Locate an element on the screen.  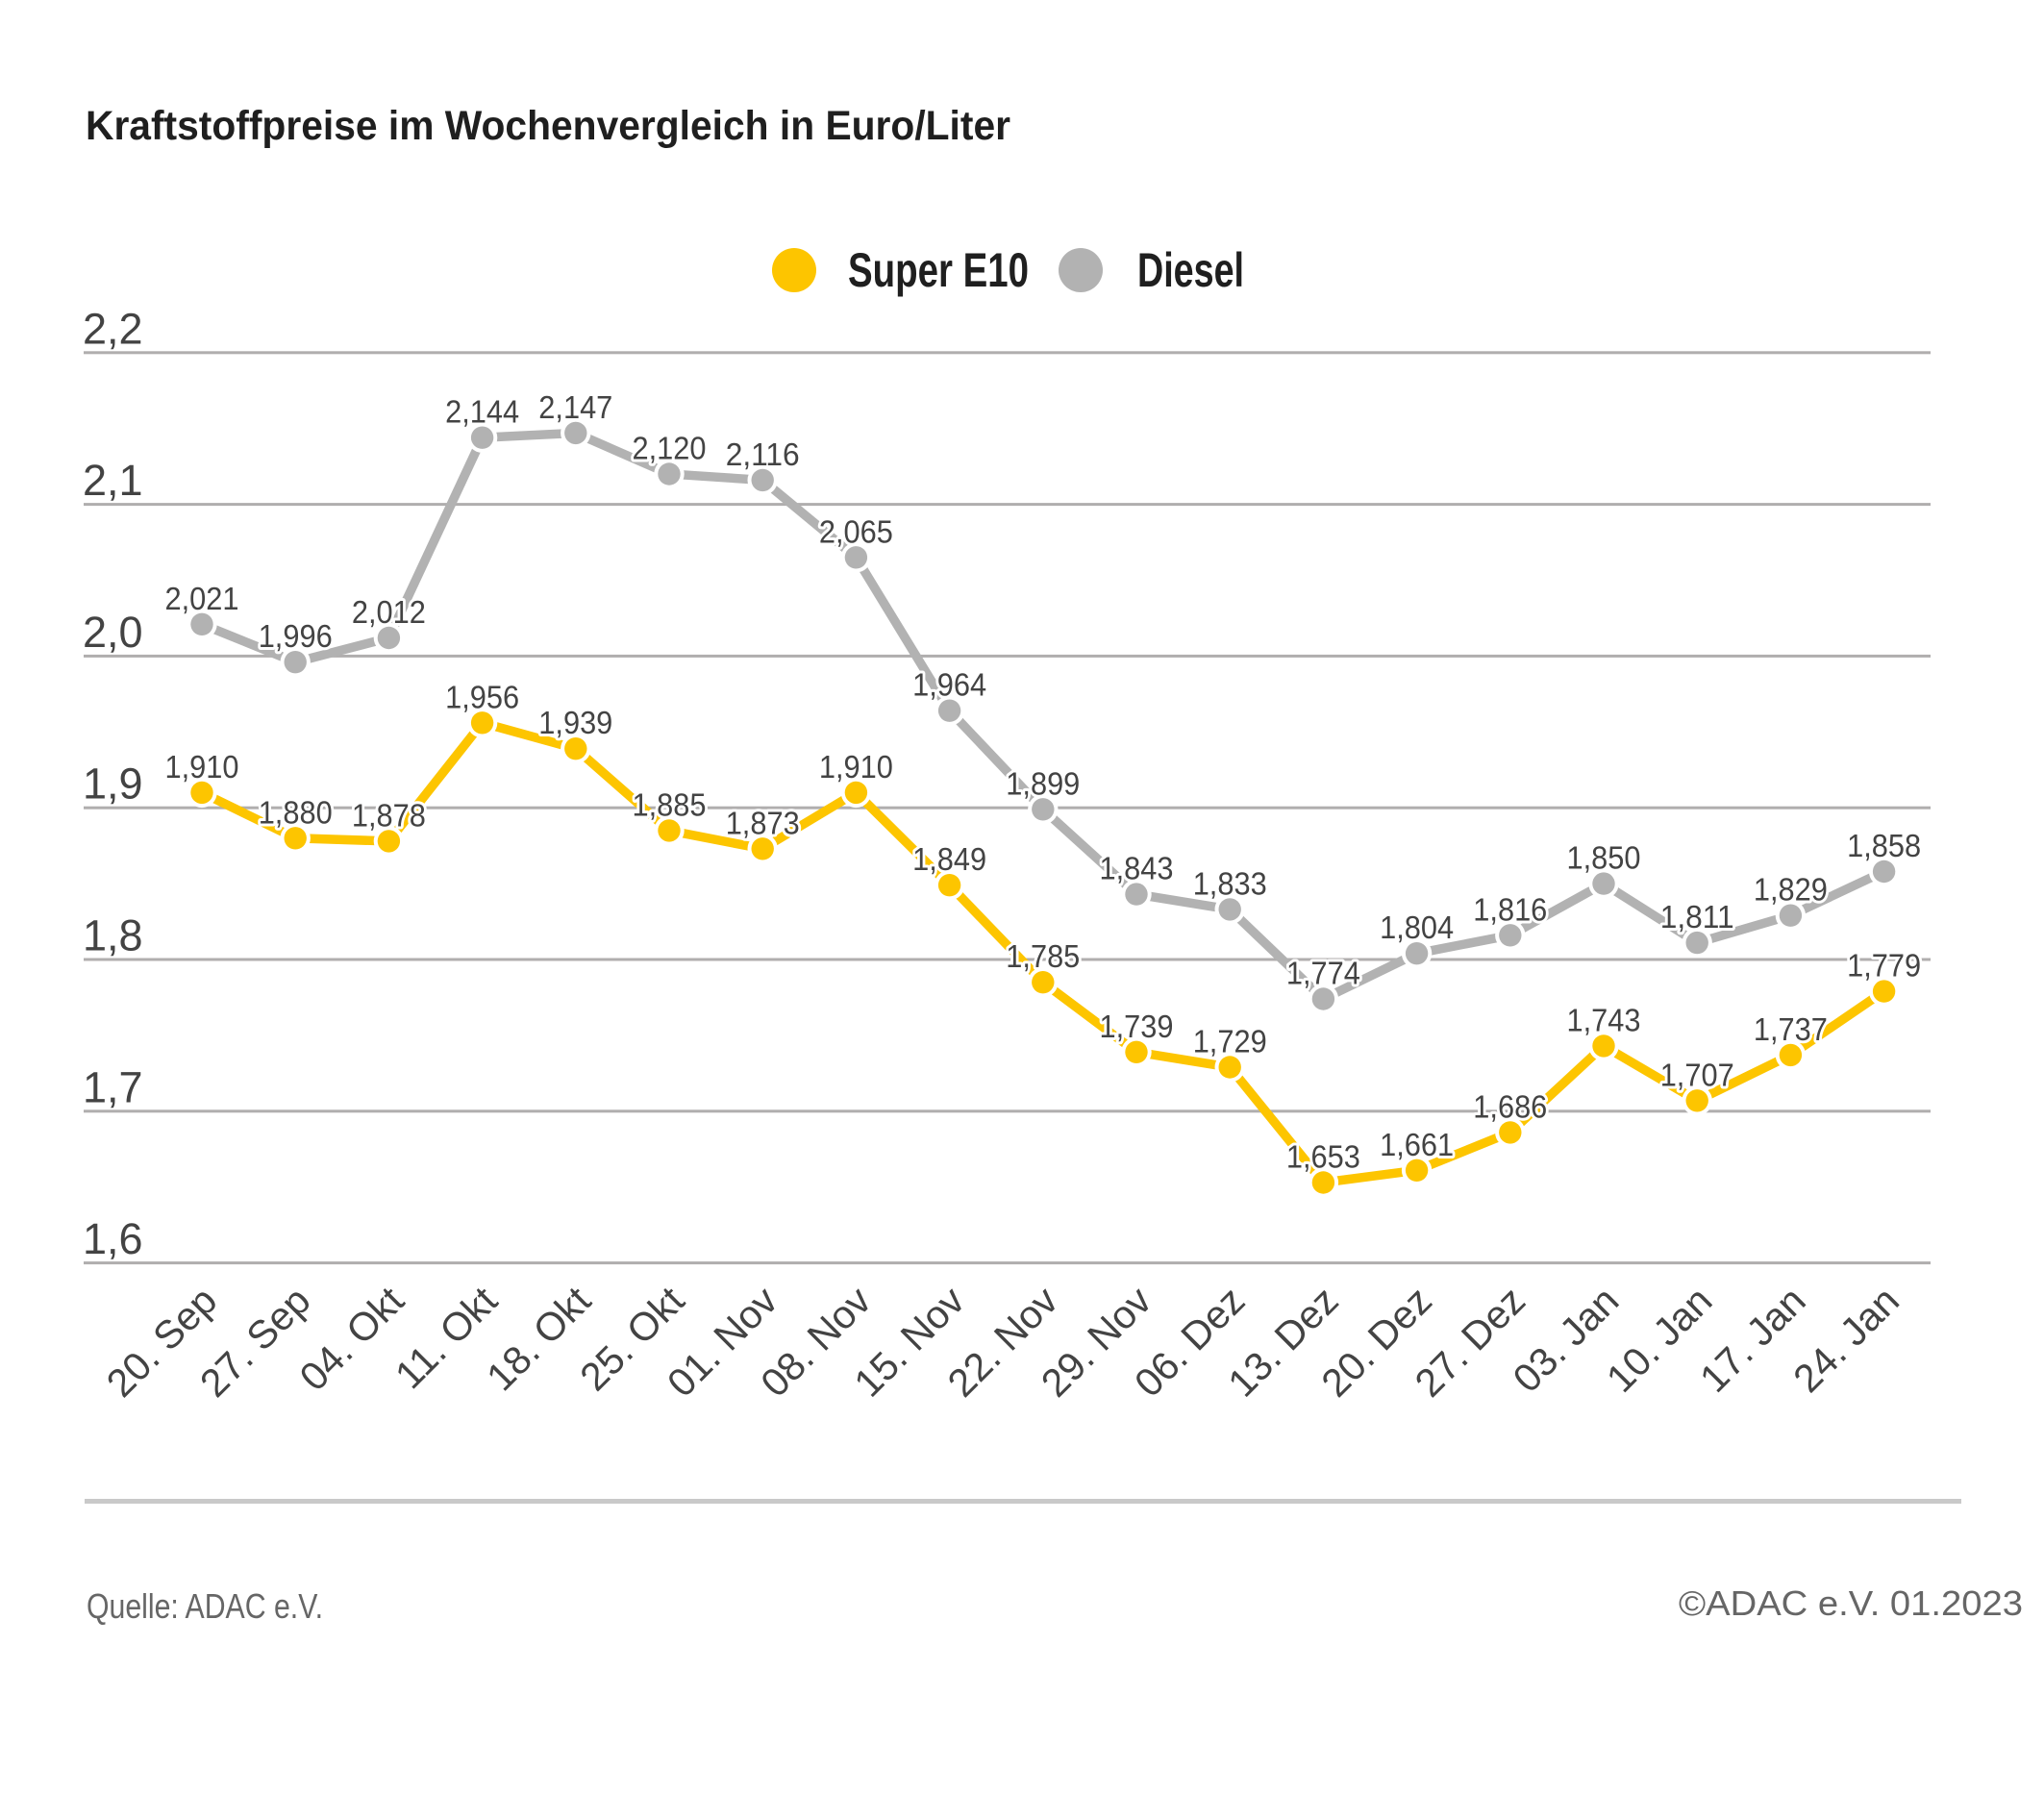
svg-text: 1,739 is located at coordinates (1137, 1026).